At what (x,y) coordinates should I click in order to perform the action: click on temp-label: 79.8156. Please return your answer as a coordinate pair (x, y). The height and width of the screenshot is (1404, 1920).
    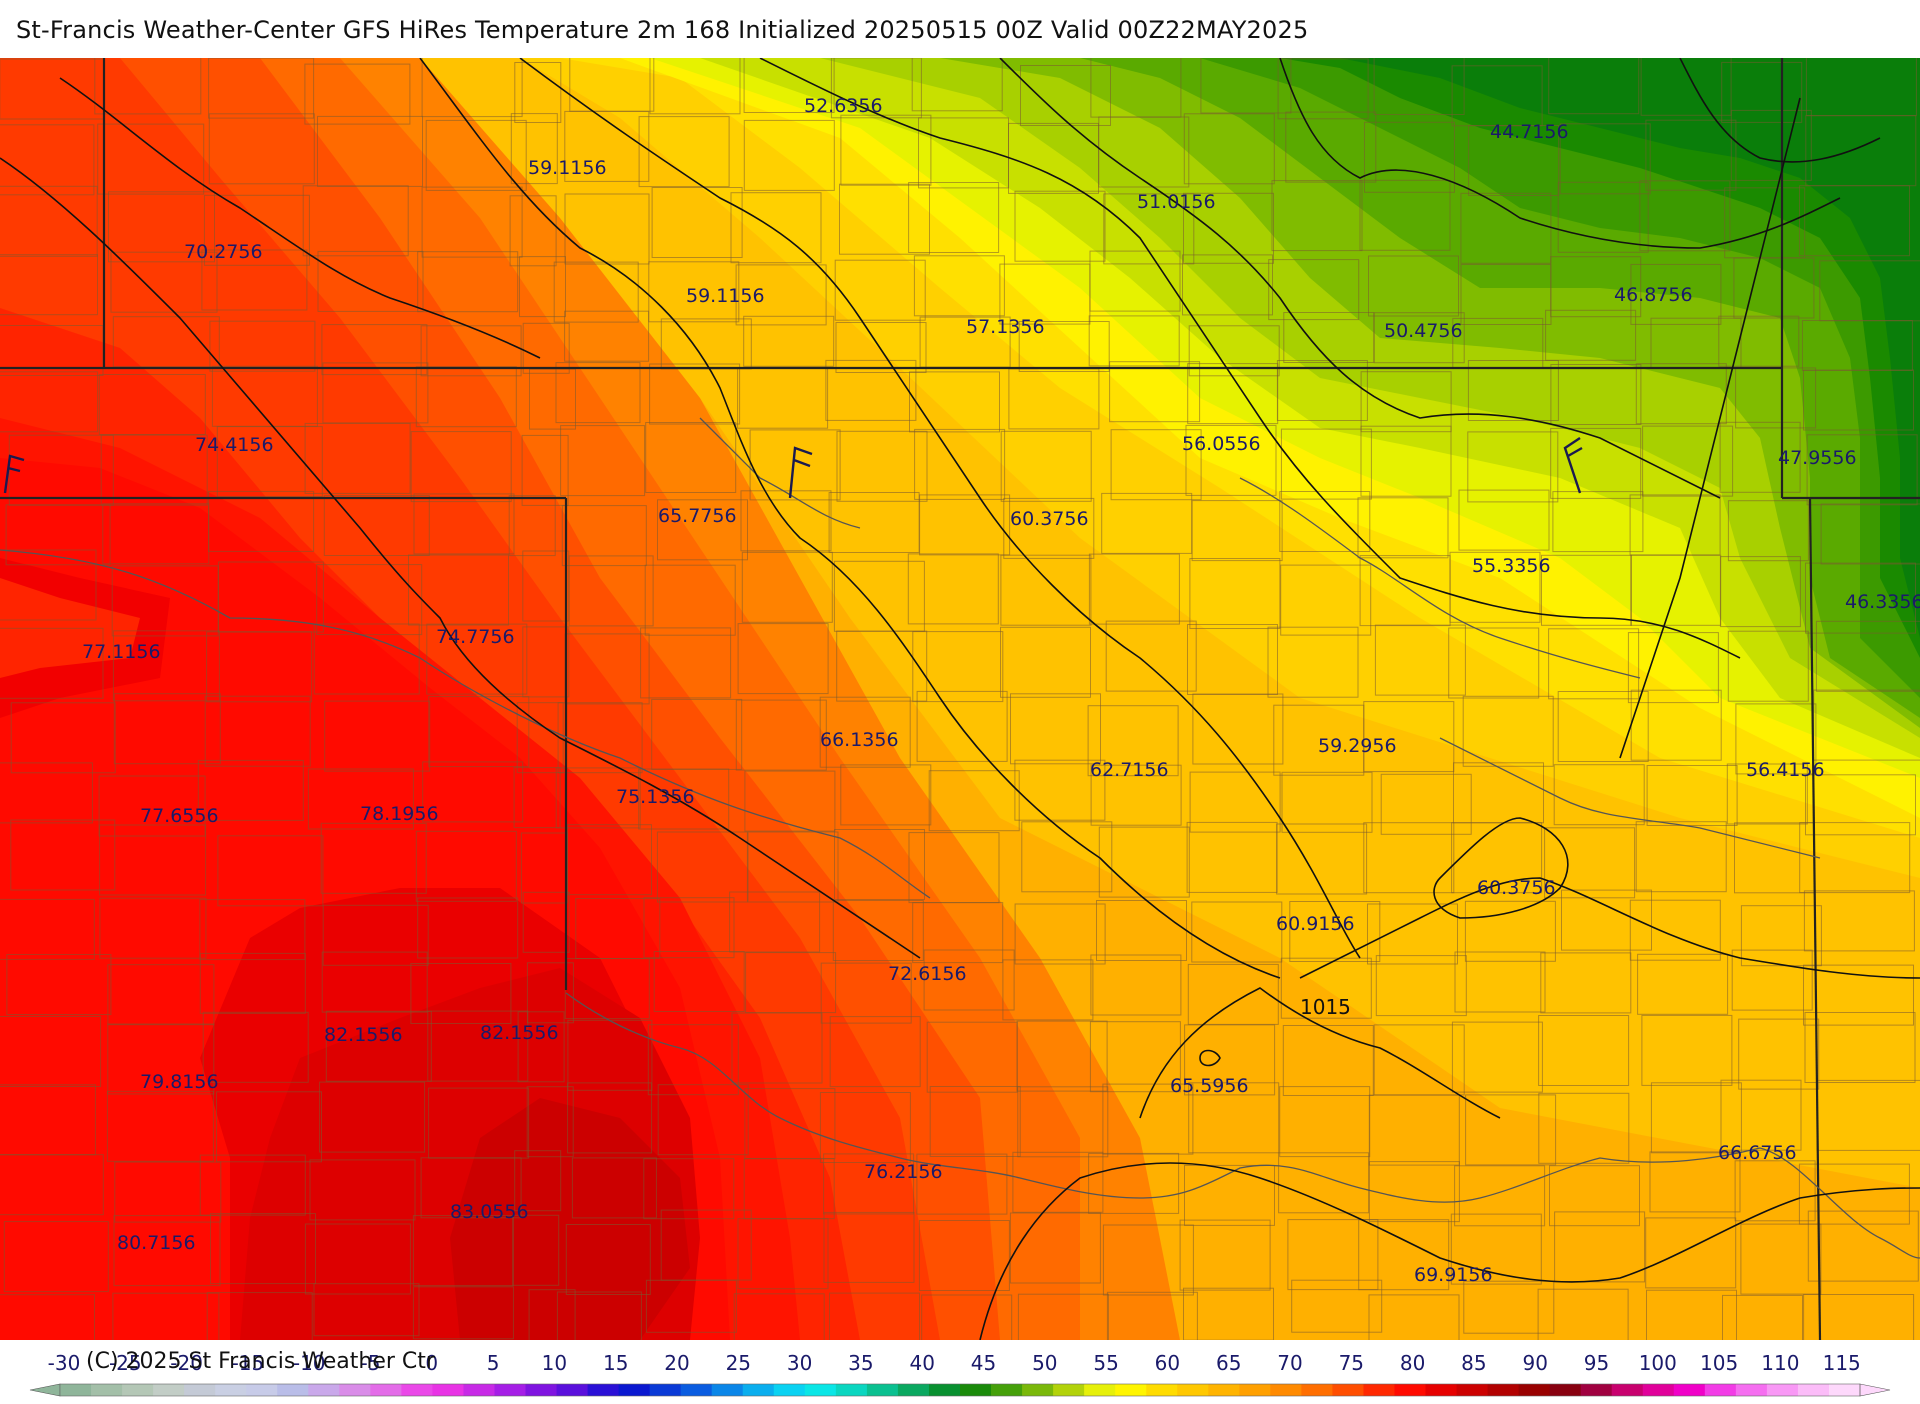
    Looking at the image, I should click on (179, 1082).